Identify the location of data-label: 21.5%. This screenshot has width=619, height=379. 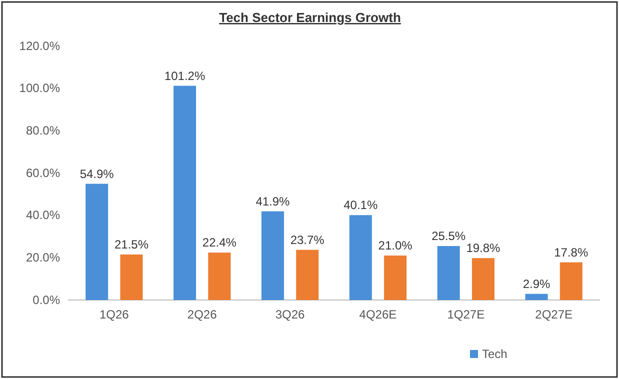
(131, 244).